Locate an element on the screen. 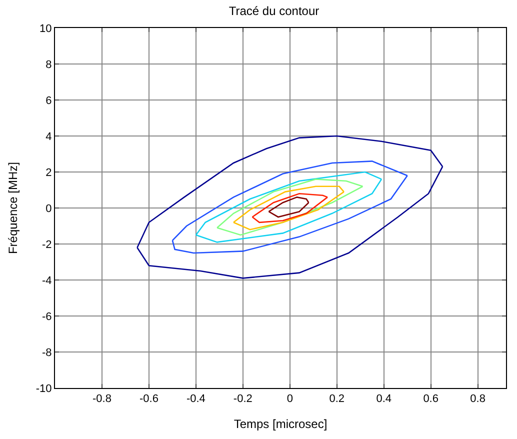 This screenshot has width=517, height=439. y-tick-label: -10 is located at coordinates (44, 388).